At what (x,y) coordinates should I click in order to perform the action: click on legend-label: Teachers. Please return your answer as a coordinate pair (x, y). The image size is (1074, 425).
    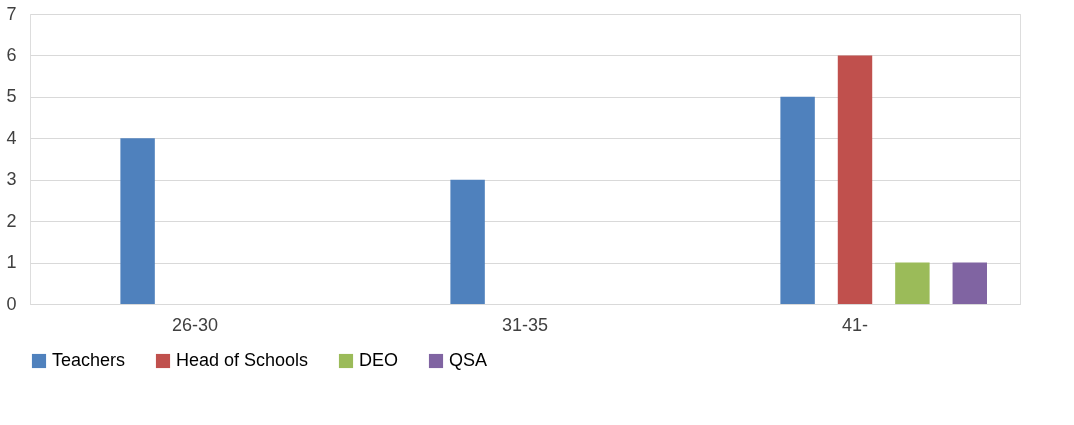
    Looking at the image, I should click on (89, 360).